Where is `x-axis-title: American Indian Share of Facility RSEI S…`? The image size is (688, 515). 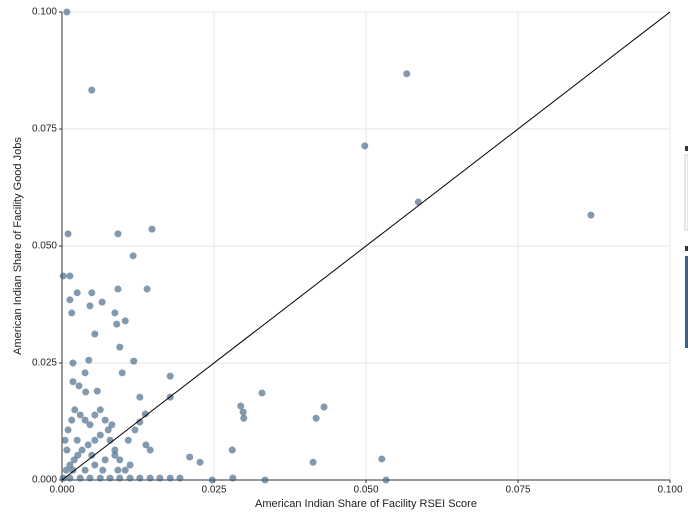
x-axis-title: American Indian Share of Facility RSEI S… is located at coordinates (366, 504).